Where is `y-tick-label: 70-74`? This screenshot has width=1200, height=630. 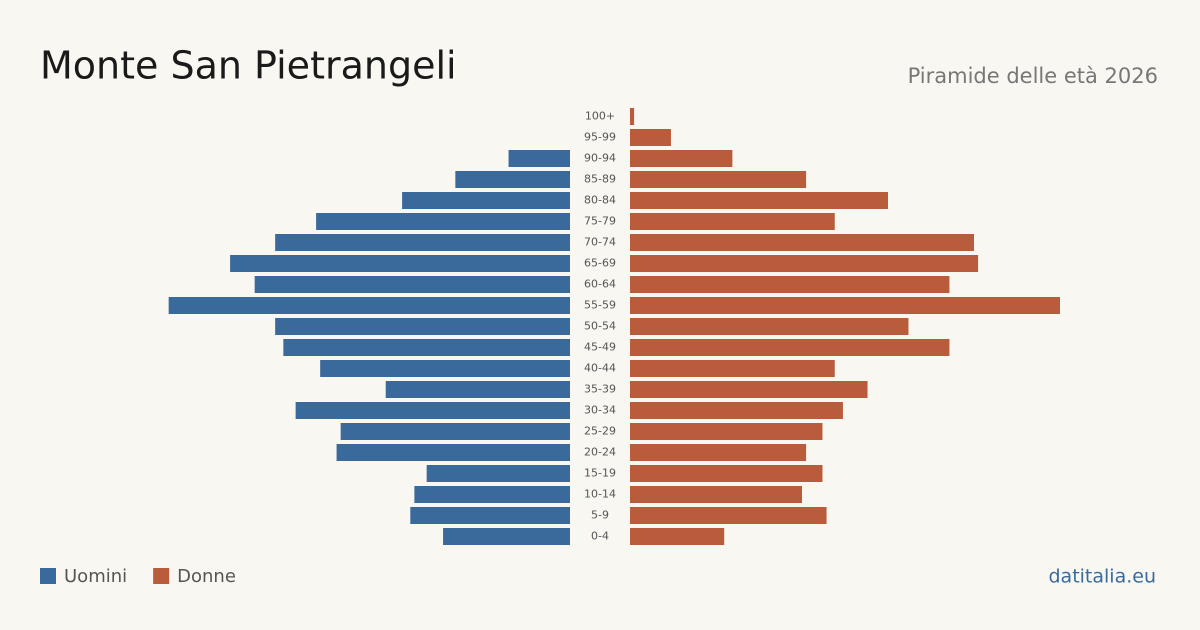
y-tick-label: 70-74 is located at coordinates (600, 242).